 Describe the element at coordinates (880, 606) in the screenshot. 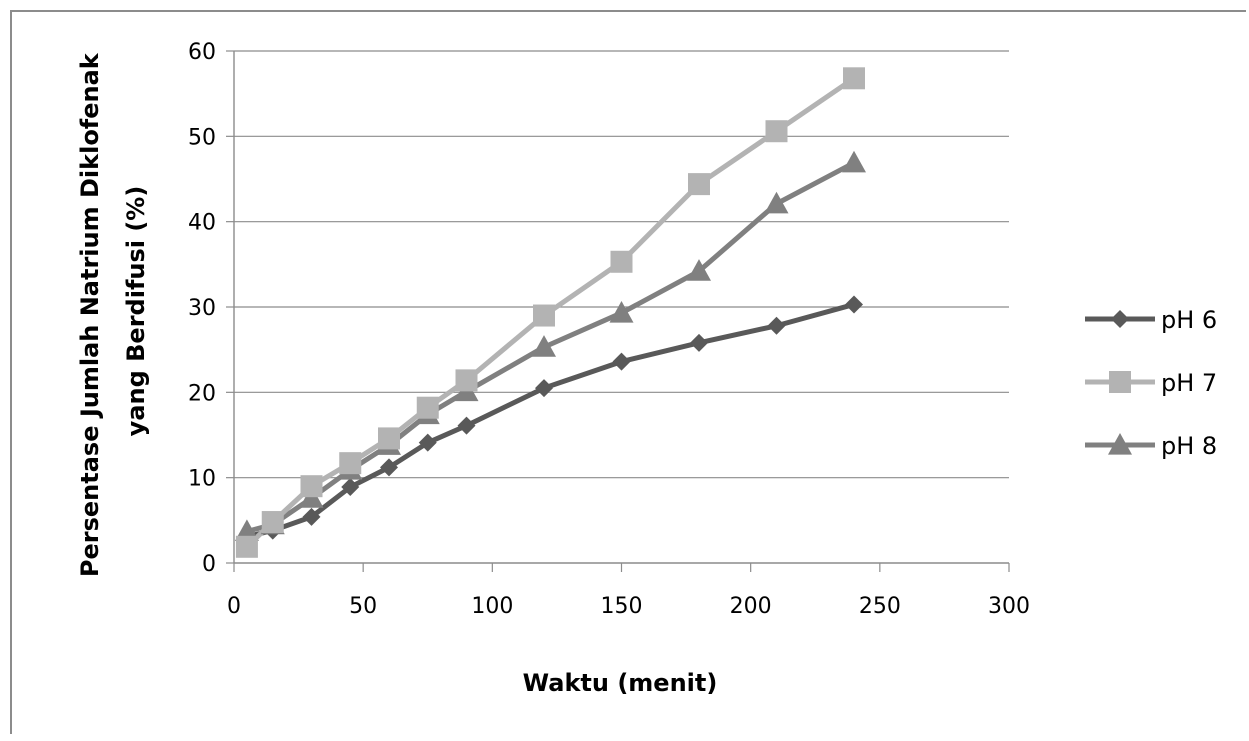

I see `x-tick-label: 250` at that location.